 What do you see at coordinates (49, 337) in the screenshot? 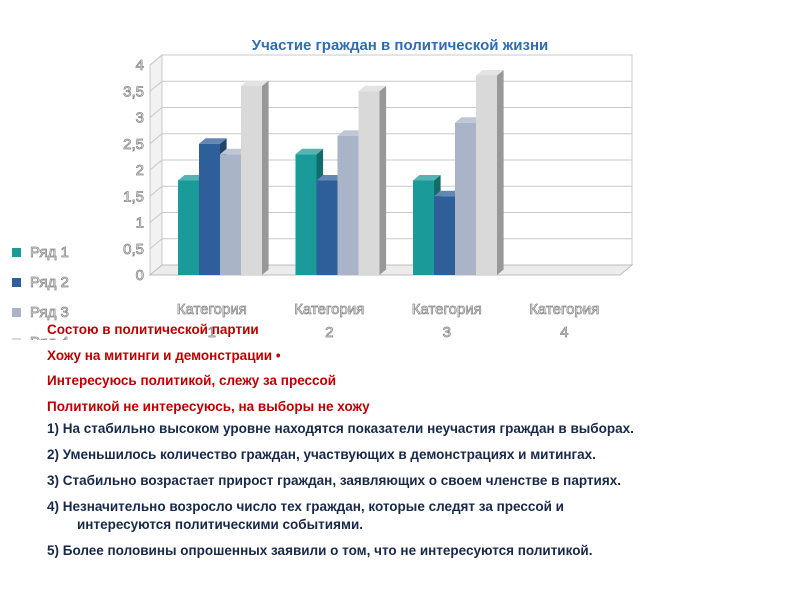
I see `legend-entry: Ряд 4` at bounding box center [49, 337].